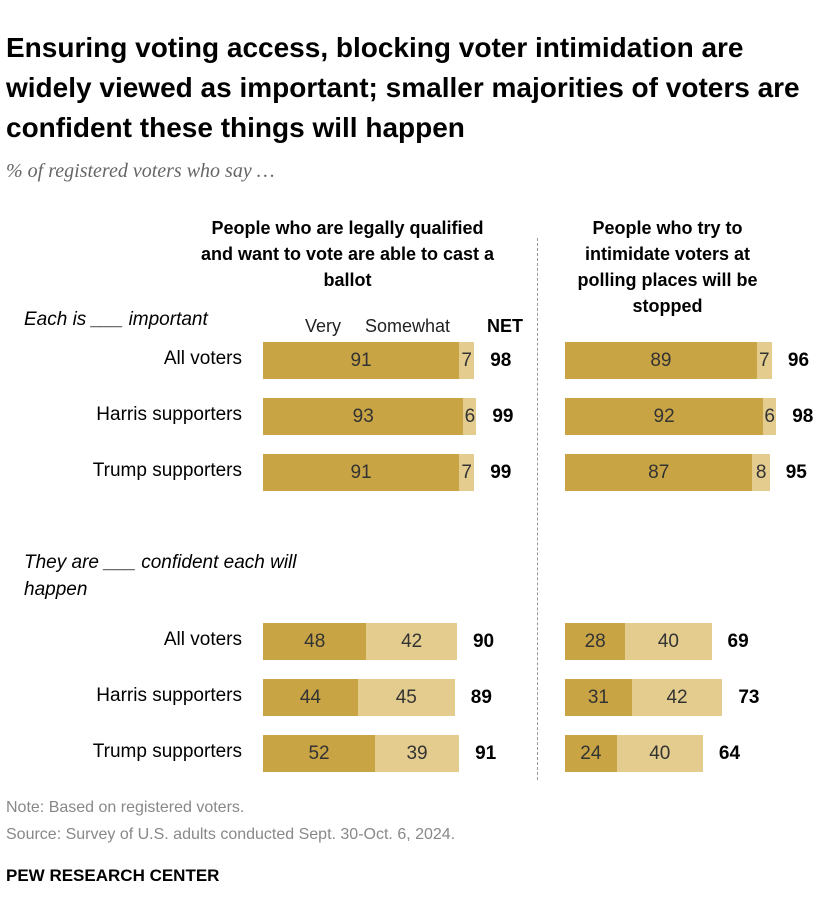 The image size is (840, 924). I want to click on value-label: 93, so click(363, 416).